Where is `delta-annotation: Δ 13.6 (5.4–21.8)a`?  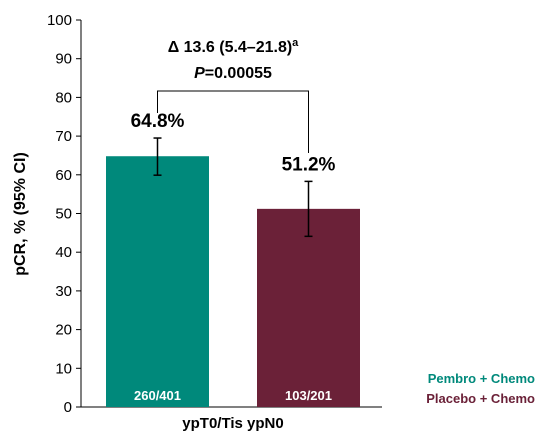 delta-annotation: Δ 13.6 (5.4–21.8)a is located at coordinates (233, 46).